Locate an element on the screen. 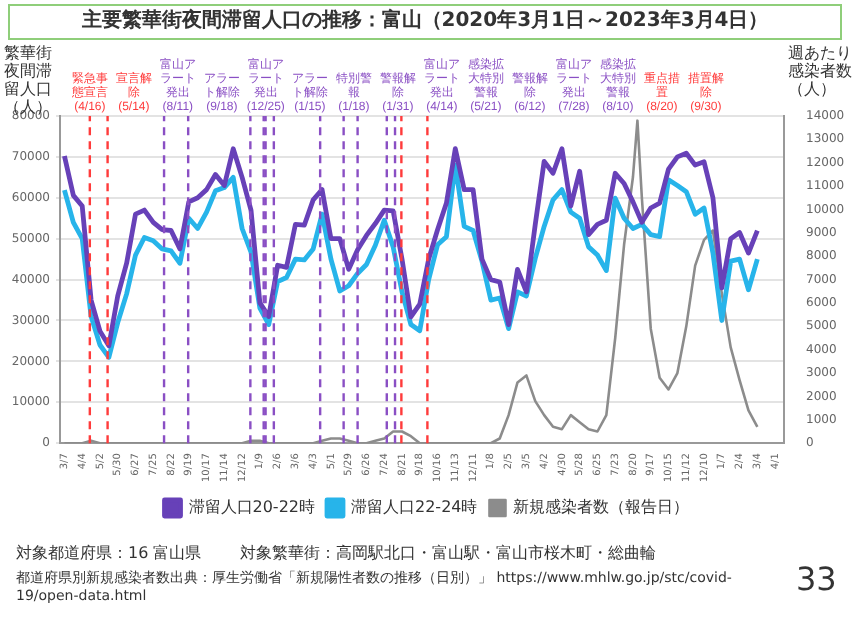 The width and height of the screenshot is (854, 640). legend-label: 滞留人口22-24時 is located at coordinates (414, 507).